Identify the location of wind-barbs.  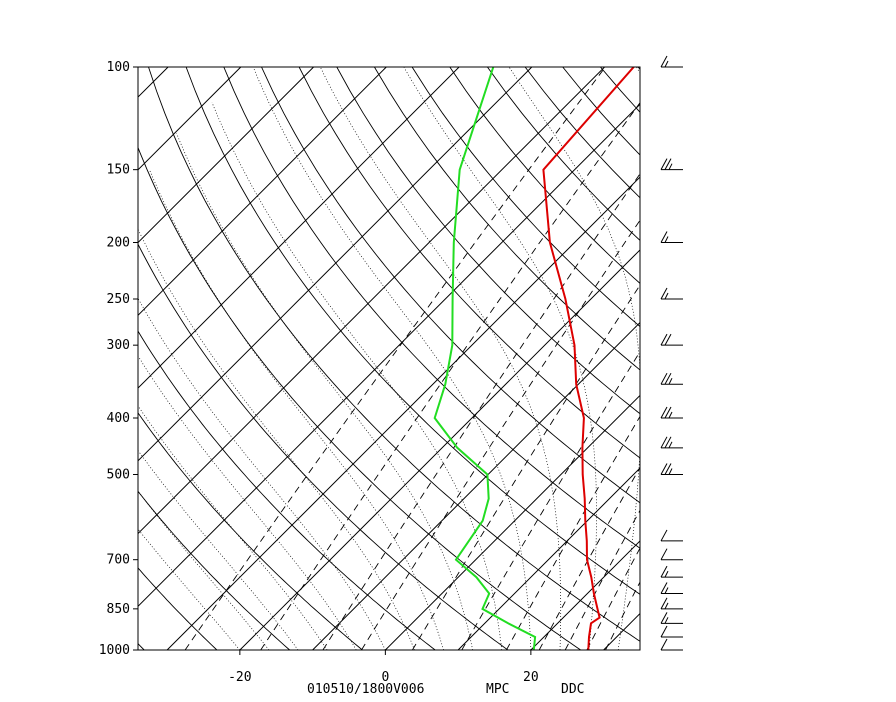
(672, 353).